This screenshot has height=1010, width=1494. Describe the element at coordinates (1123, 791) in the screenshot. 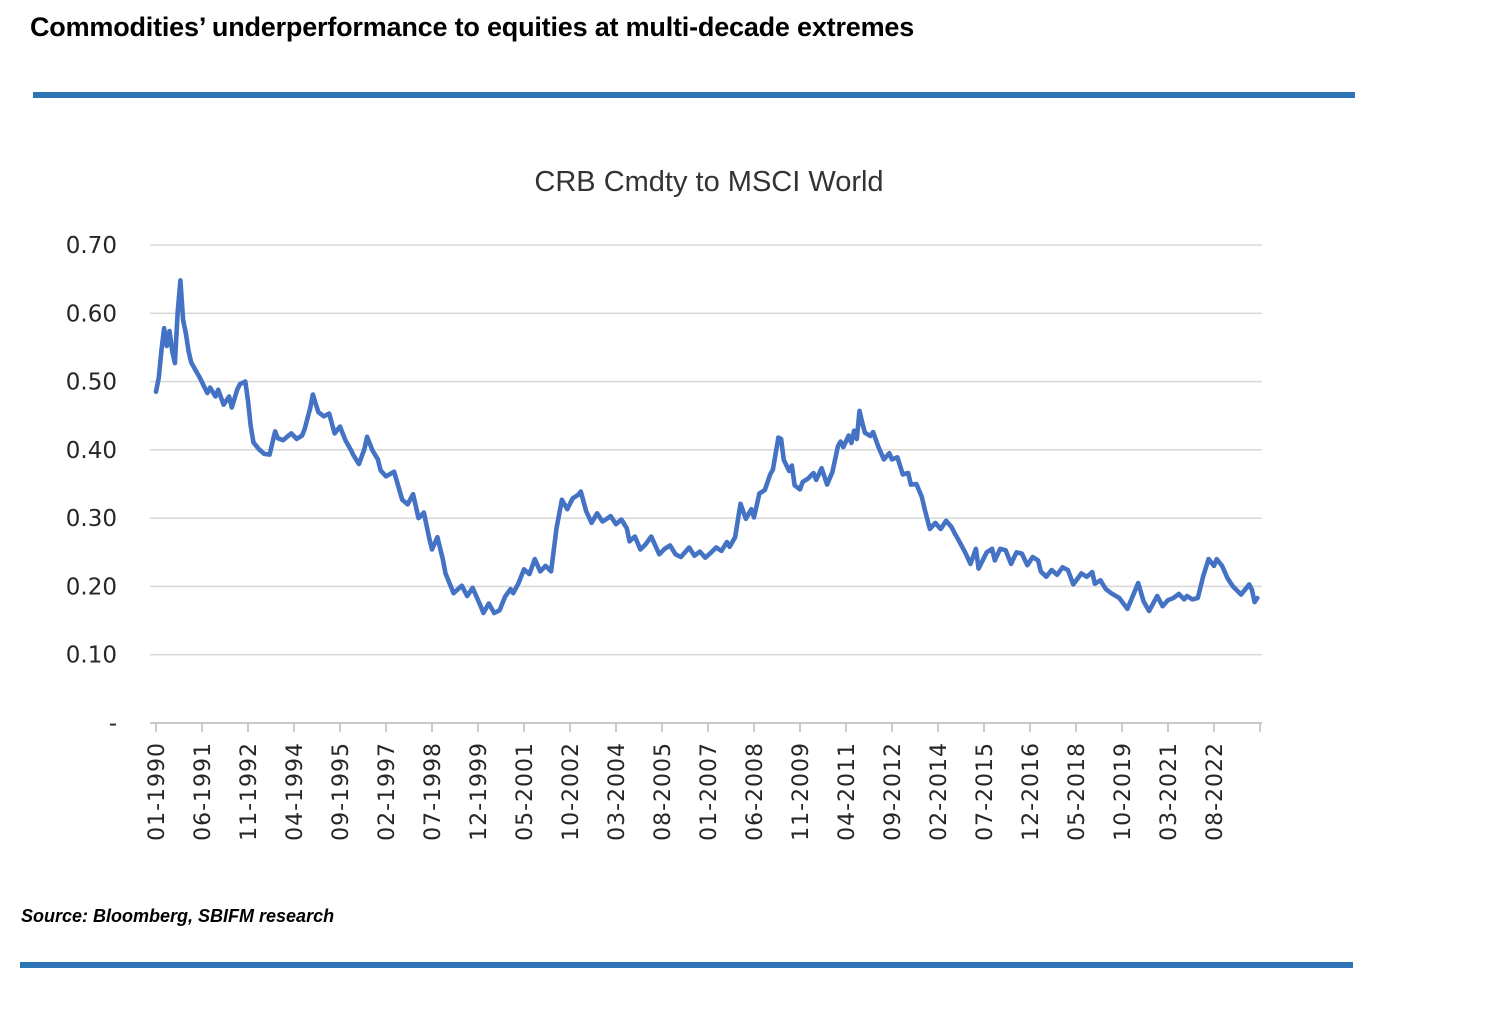

I see `x-axis-label: 10-2019` at that location.